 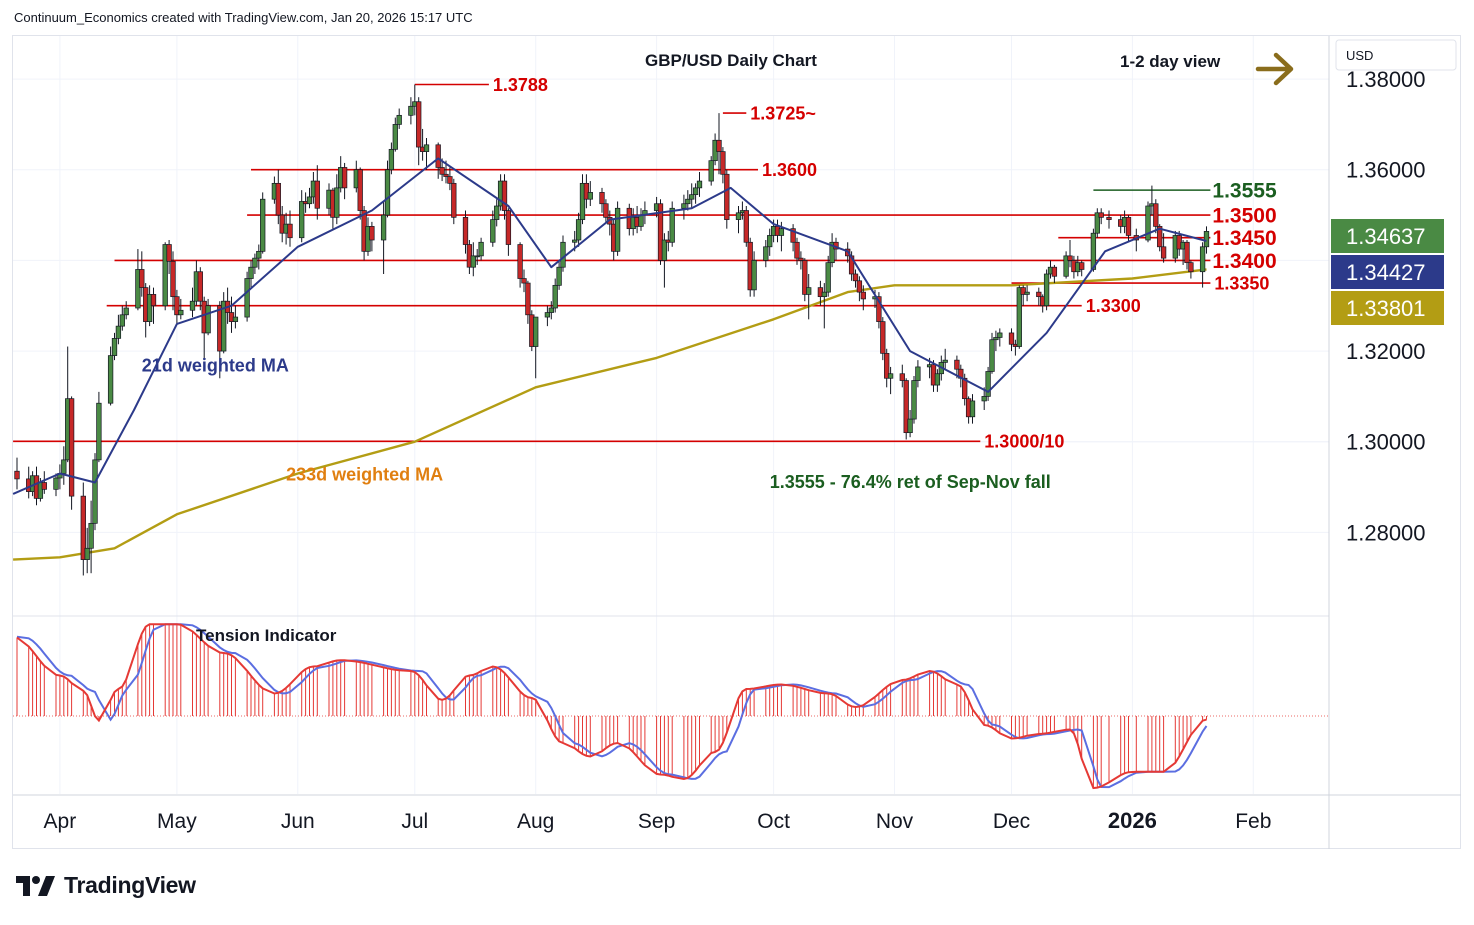 What do you see at coordinates (1396, 55) in the screenshot?
I see `currency-box` at bounding box center [1396, 55].